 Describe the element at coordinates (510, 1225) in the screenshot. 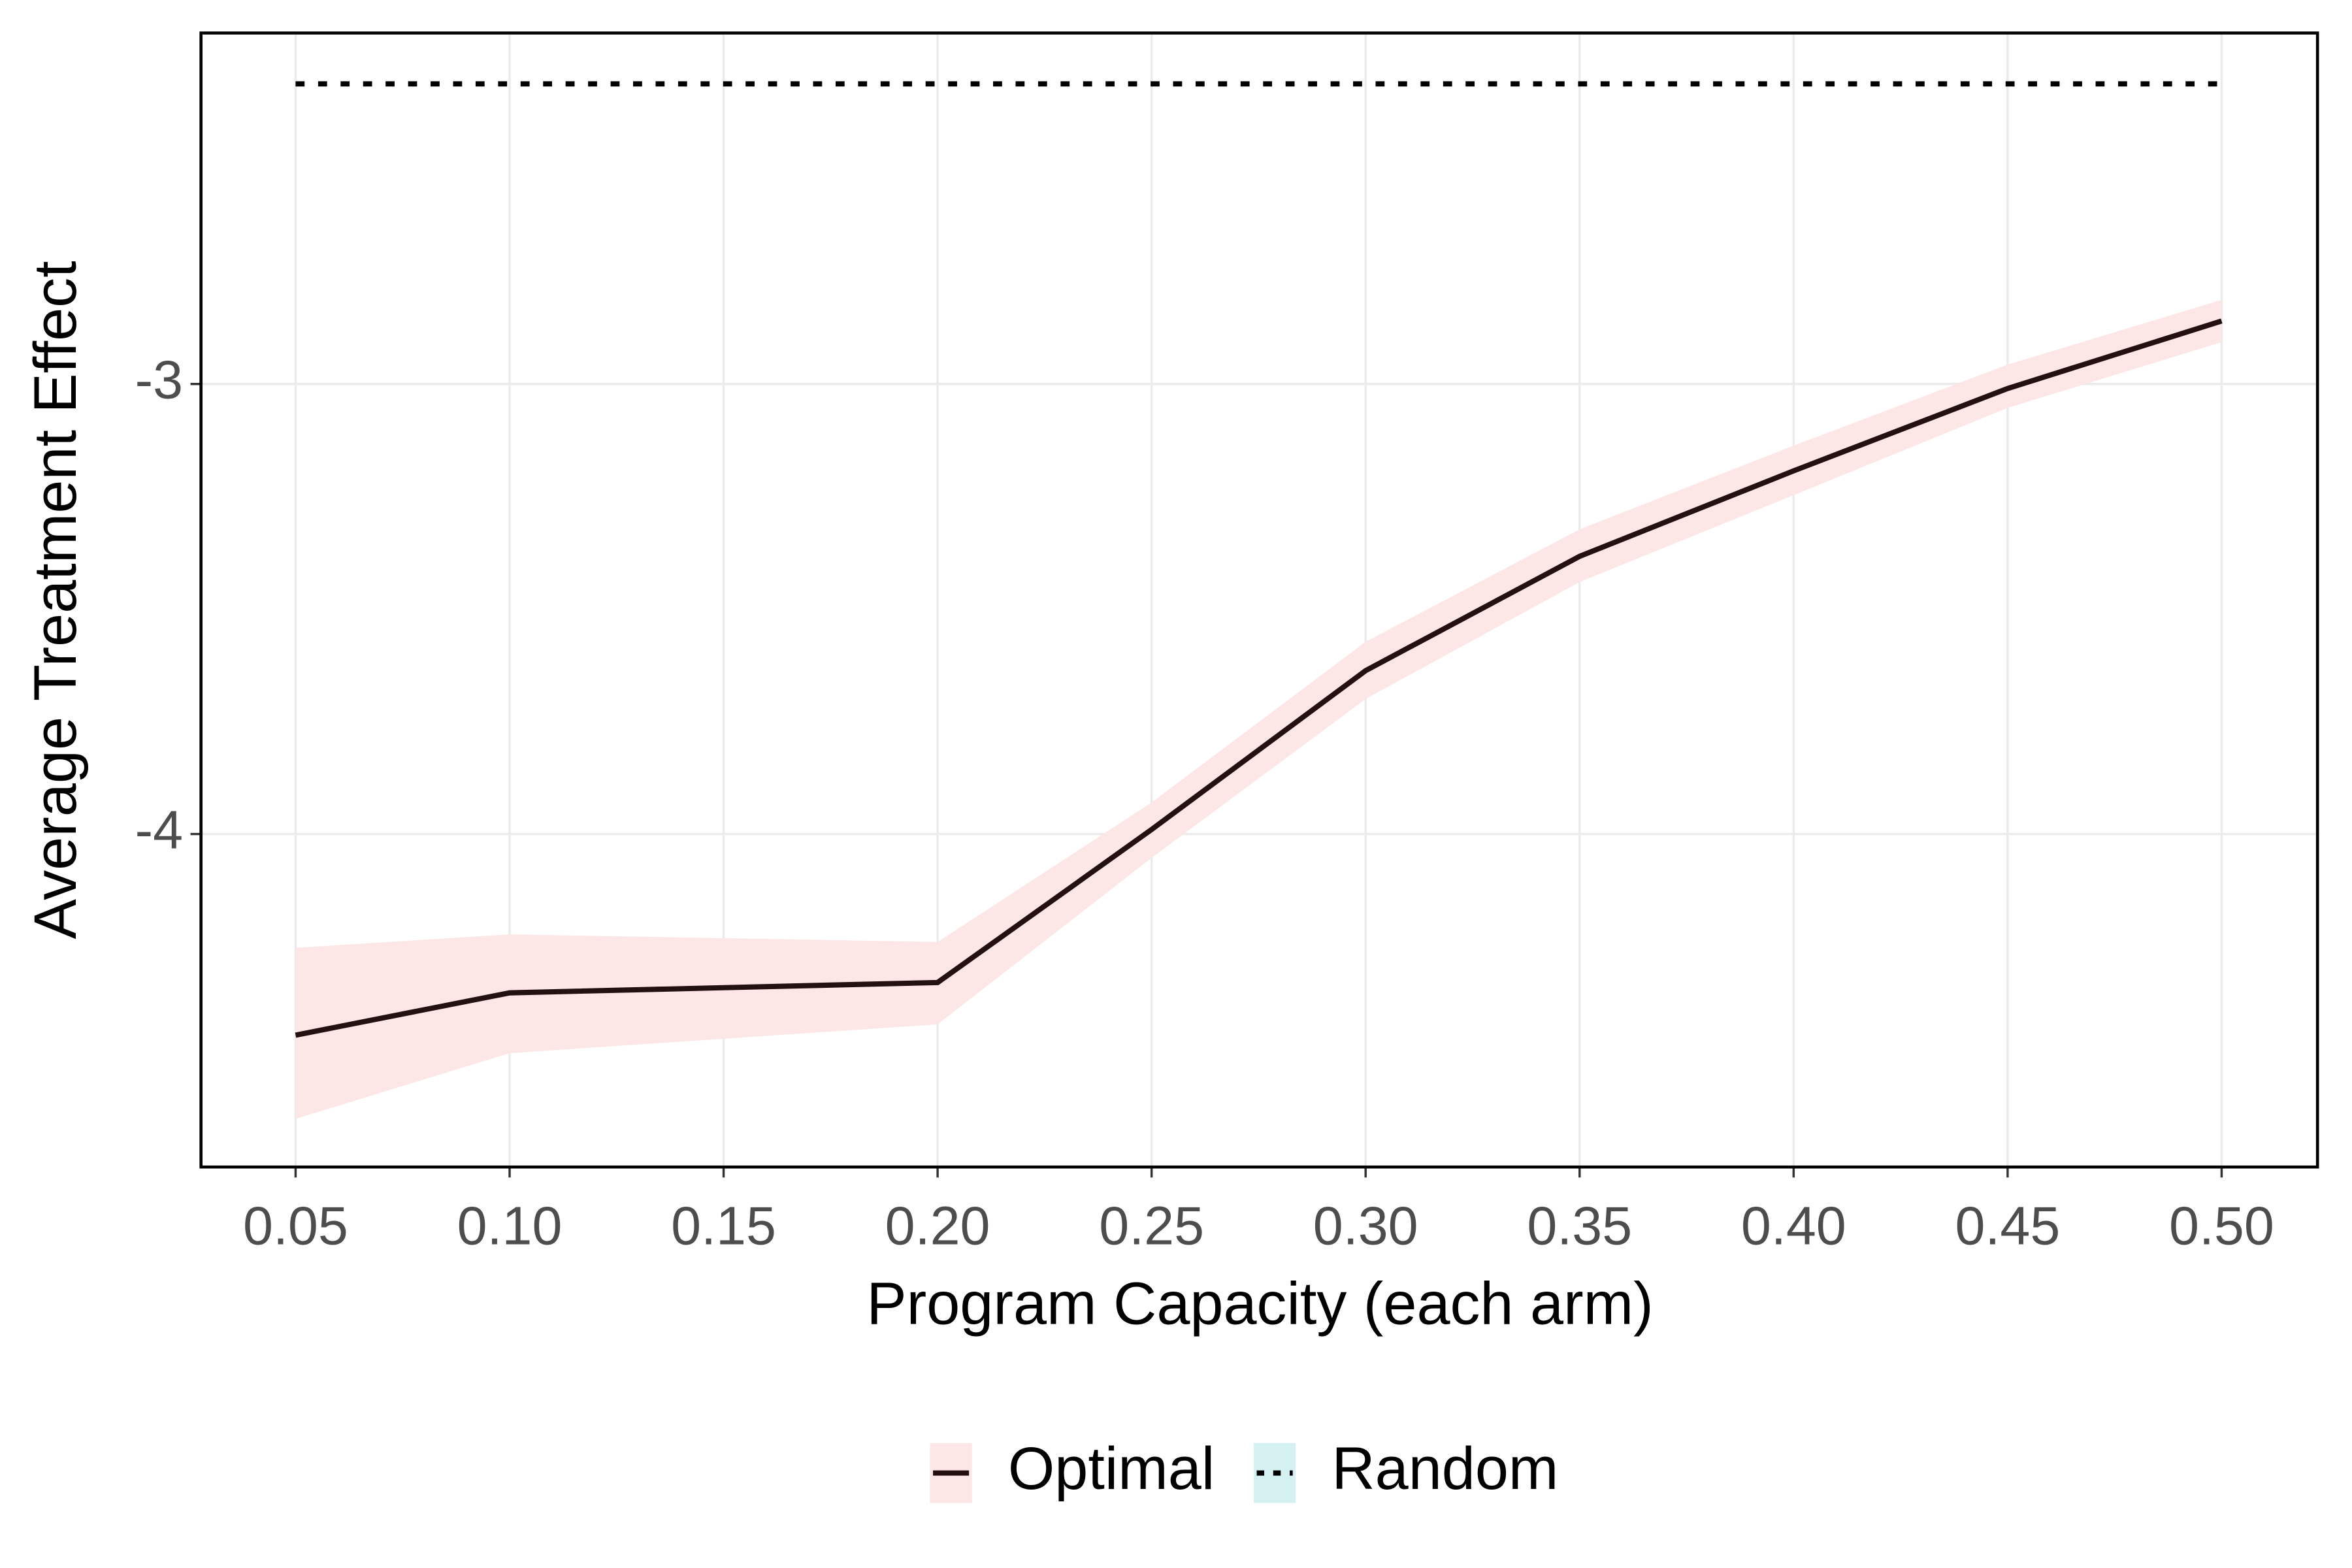

I see `x-tick-label: 0.10` at that location.